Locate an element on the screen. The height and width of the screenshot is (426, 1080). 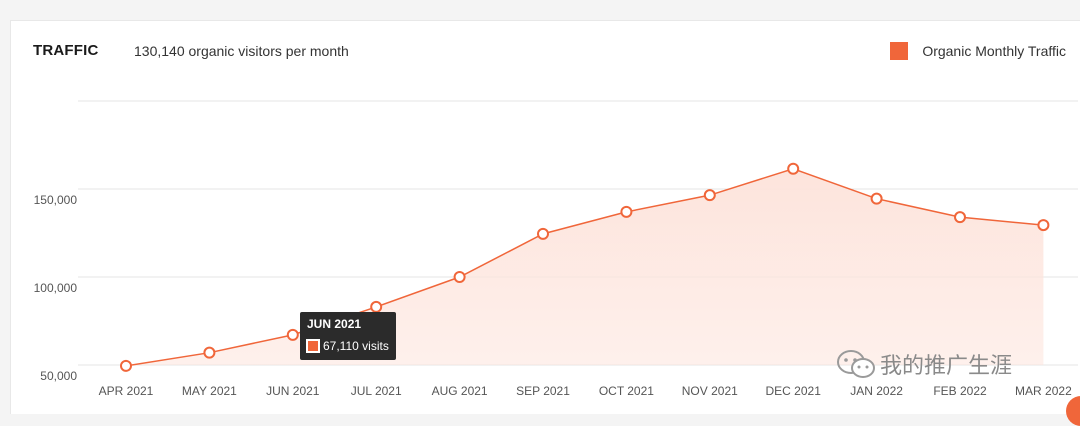
x-tick-label: NOV 2021 is located at coordinates (710, 391).